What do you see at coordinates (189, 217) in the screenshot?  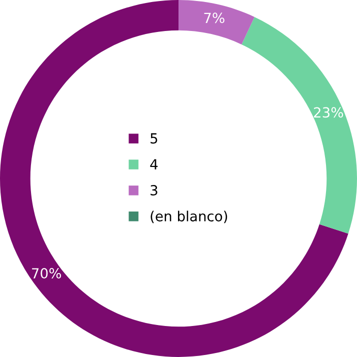 I see `legend-label: (en blanco)` at bounding box center [189, 217].